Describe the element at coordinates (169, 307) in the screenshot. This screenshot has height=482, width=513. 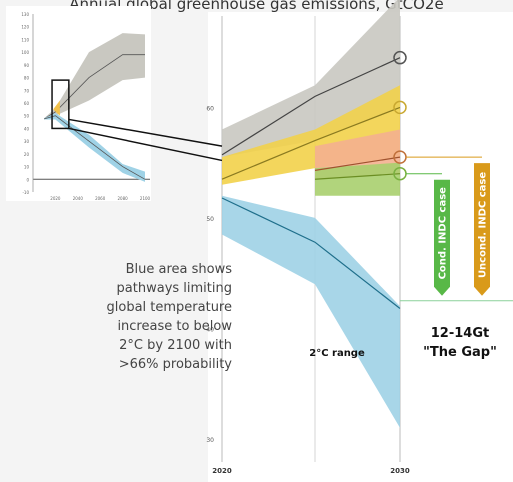
I see `description-line: global temperature` at that location.